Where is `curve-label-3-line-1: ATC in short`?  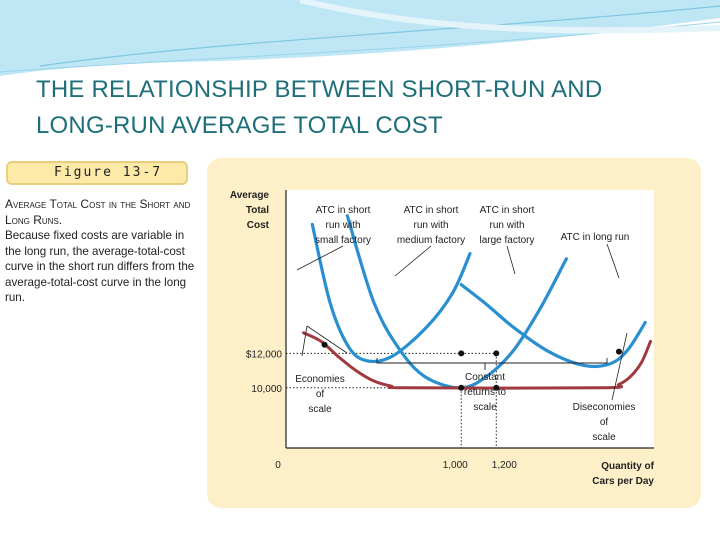 curve-label-3-line-1: ATC in short is located at coordinates (507, 210).